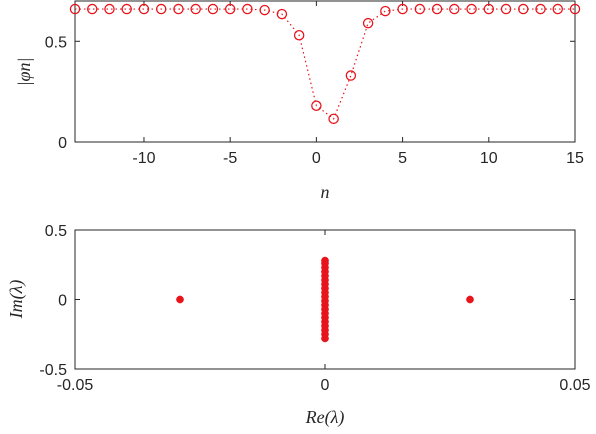  I want to click on x-axis-label-bottom: Re(λ), so click(325, 417).